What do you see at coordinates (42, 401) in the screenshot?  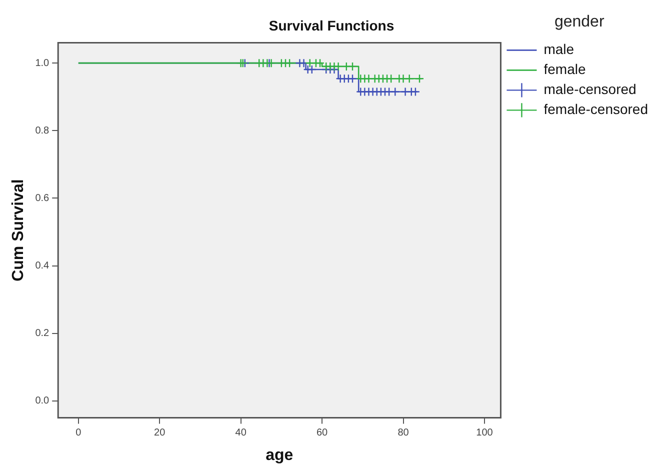 I see `y-tick-label: 0.0` at bounding box center [42, 401].